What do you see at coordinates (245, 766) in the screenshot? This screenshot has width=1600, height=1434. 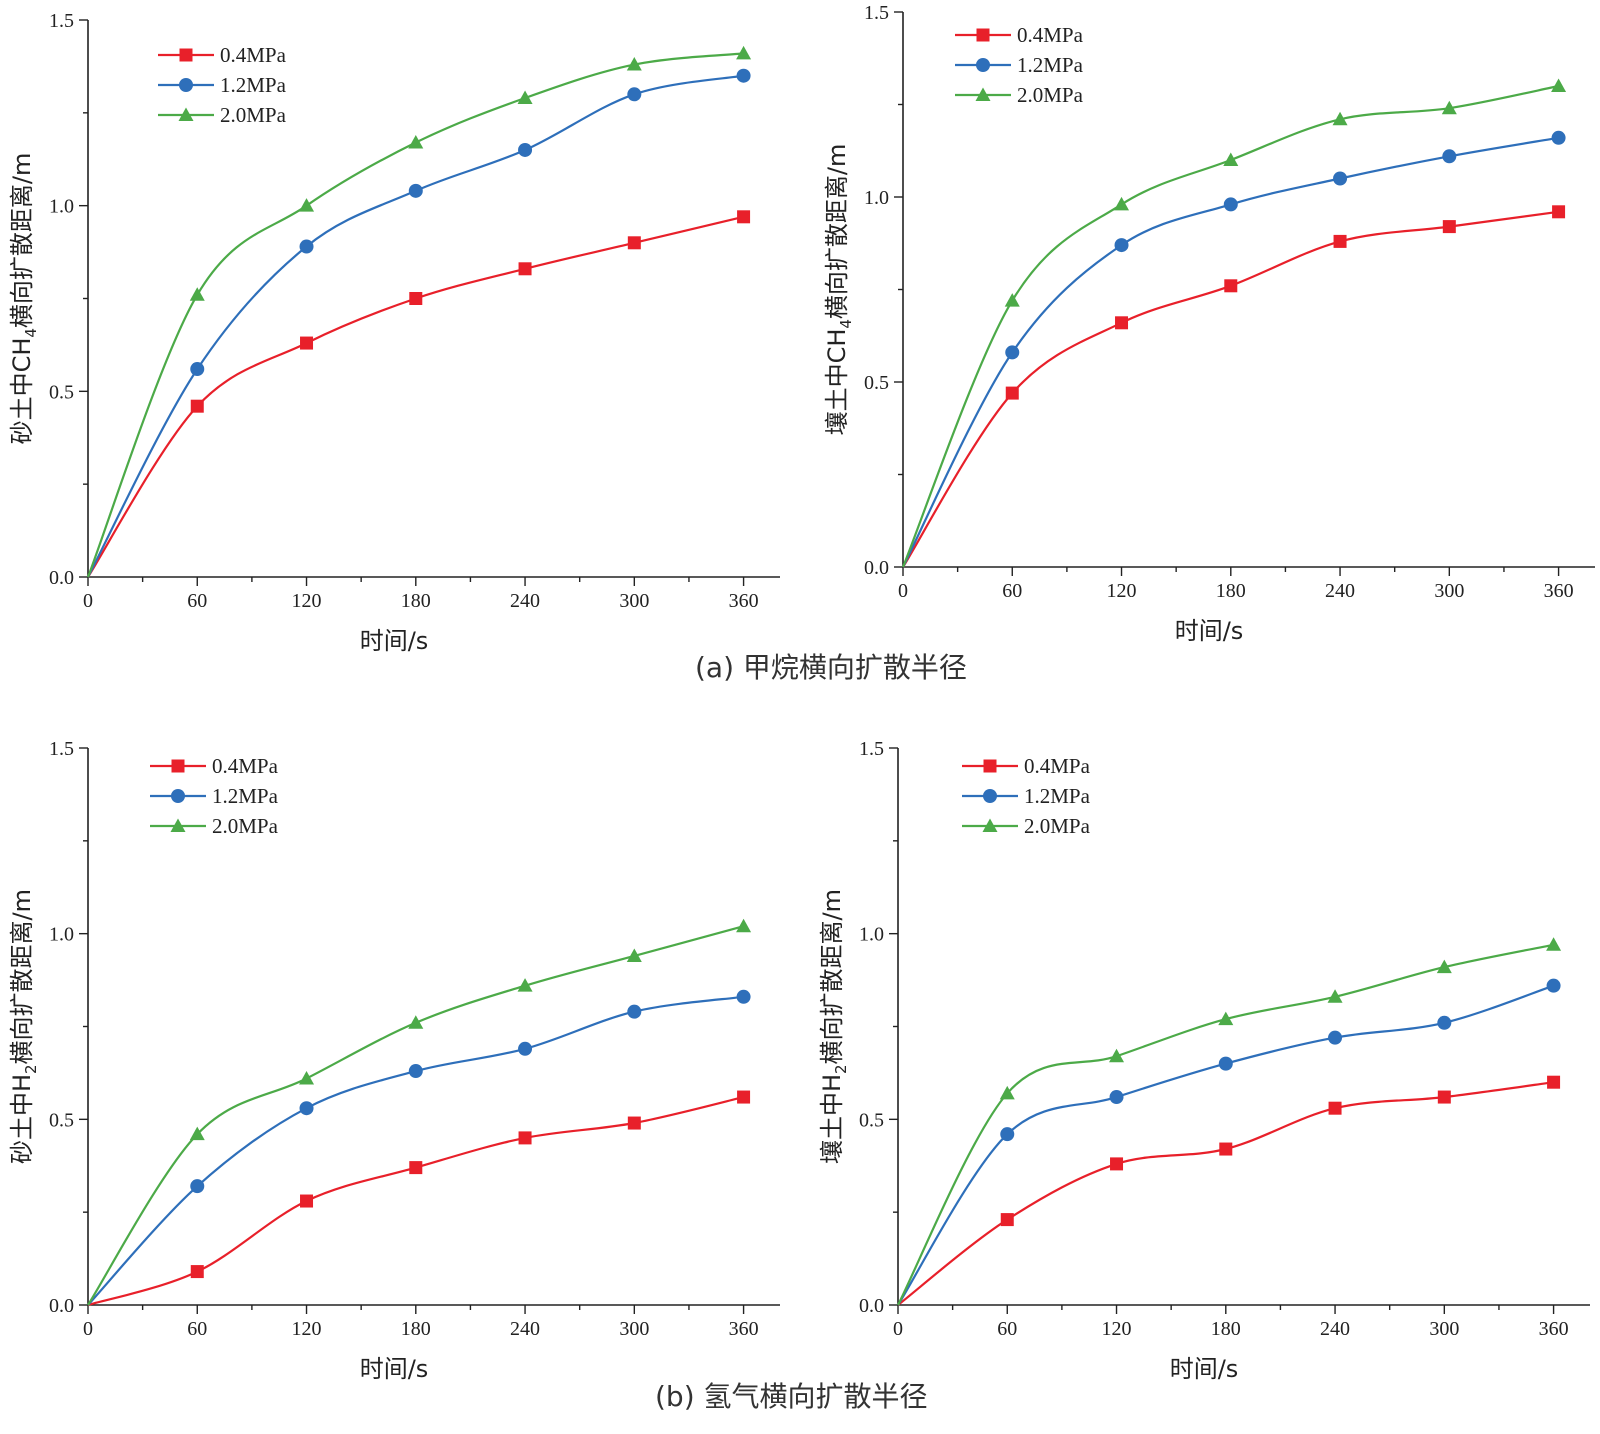 I see `legend-label: 0.4MPa` at bounding box center [245, 766].